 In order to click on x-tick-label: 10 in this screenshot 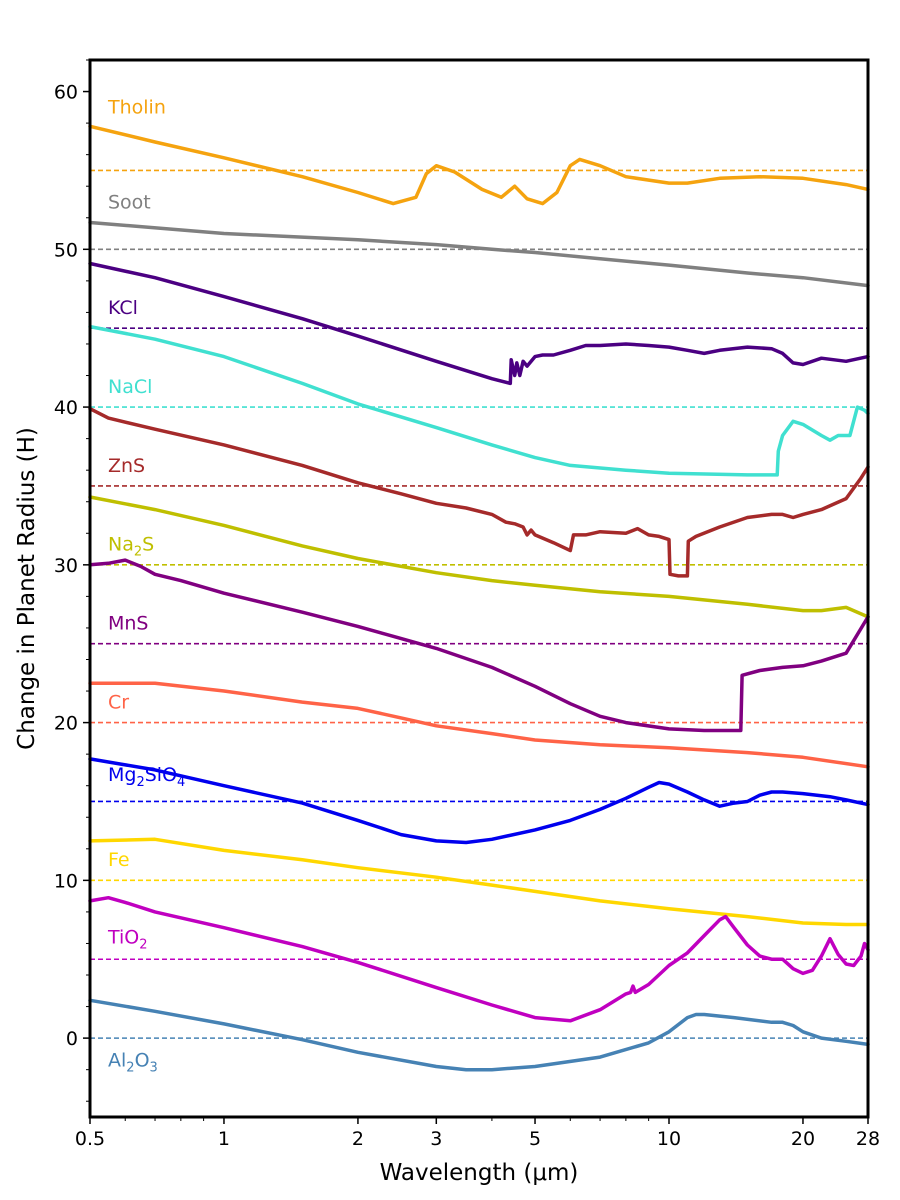, I will do `click(669, 1139)`.